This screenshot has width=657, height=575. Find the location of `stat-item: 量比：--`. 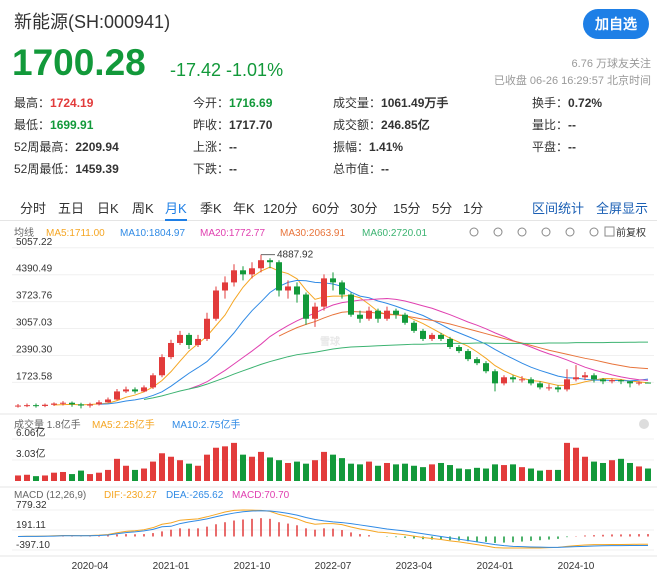

stat-item: 量比：-- is located at coordinates (554, 124).